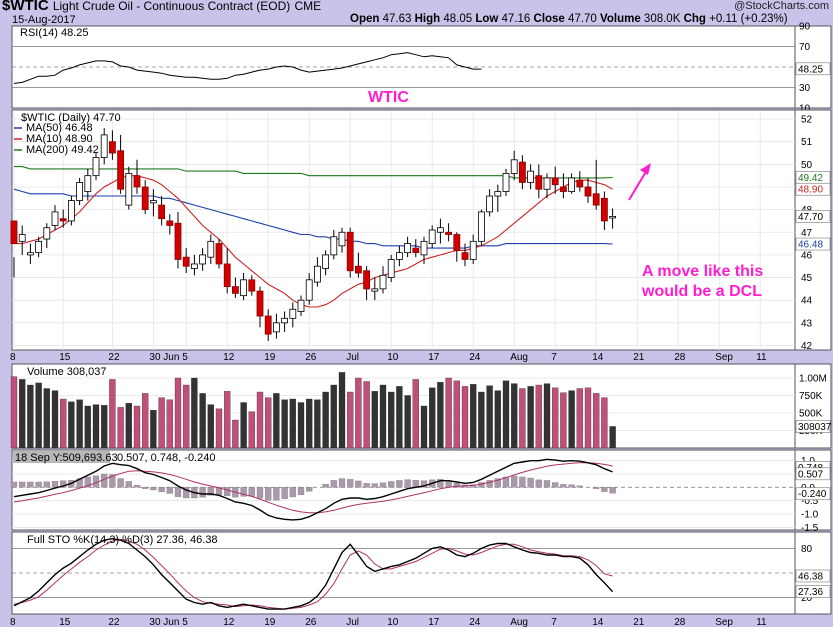 This screenshot has height=627, width=833. What do you see at coordinates (519, 357) in the screenshot?
I see `x-axis-label: Aug` at bounding box center [519, 357].